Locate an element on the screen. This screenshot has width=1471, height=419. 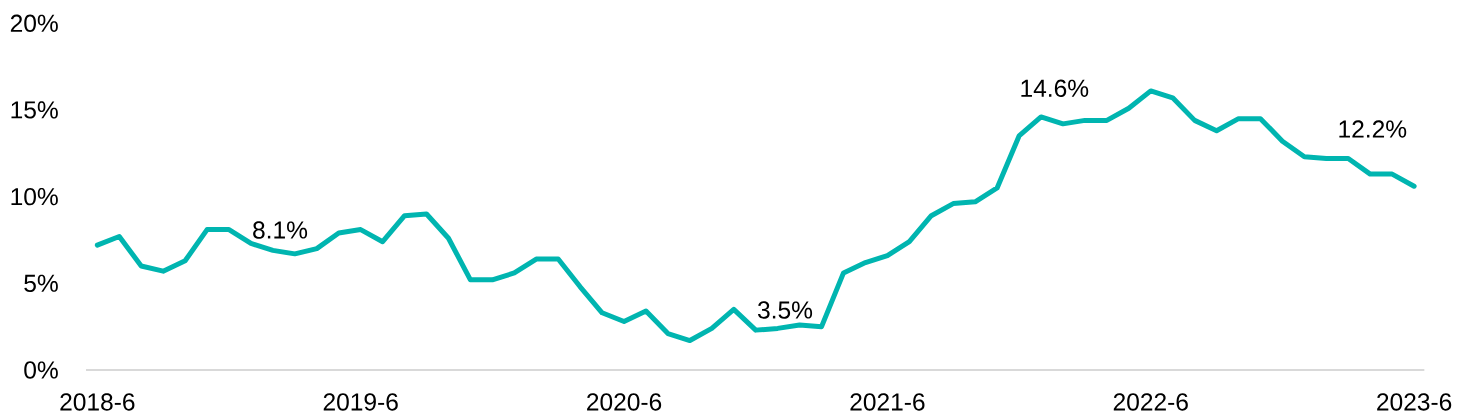
x-tick-label: 2020-6 is located at coordinates (624, 402).